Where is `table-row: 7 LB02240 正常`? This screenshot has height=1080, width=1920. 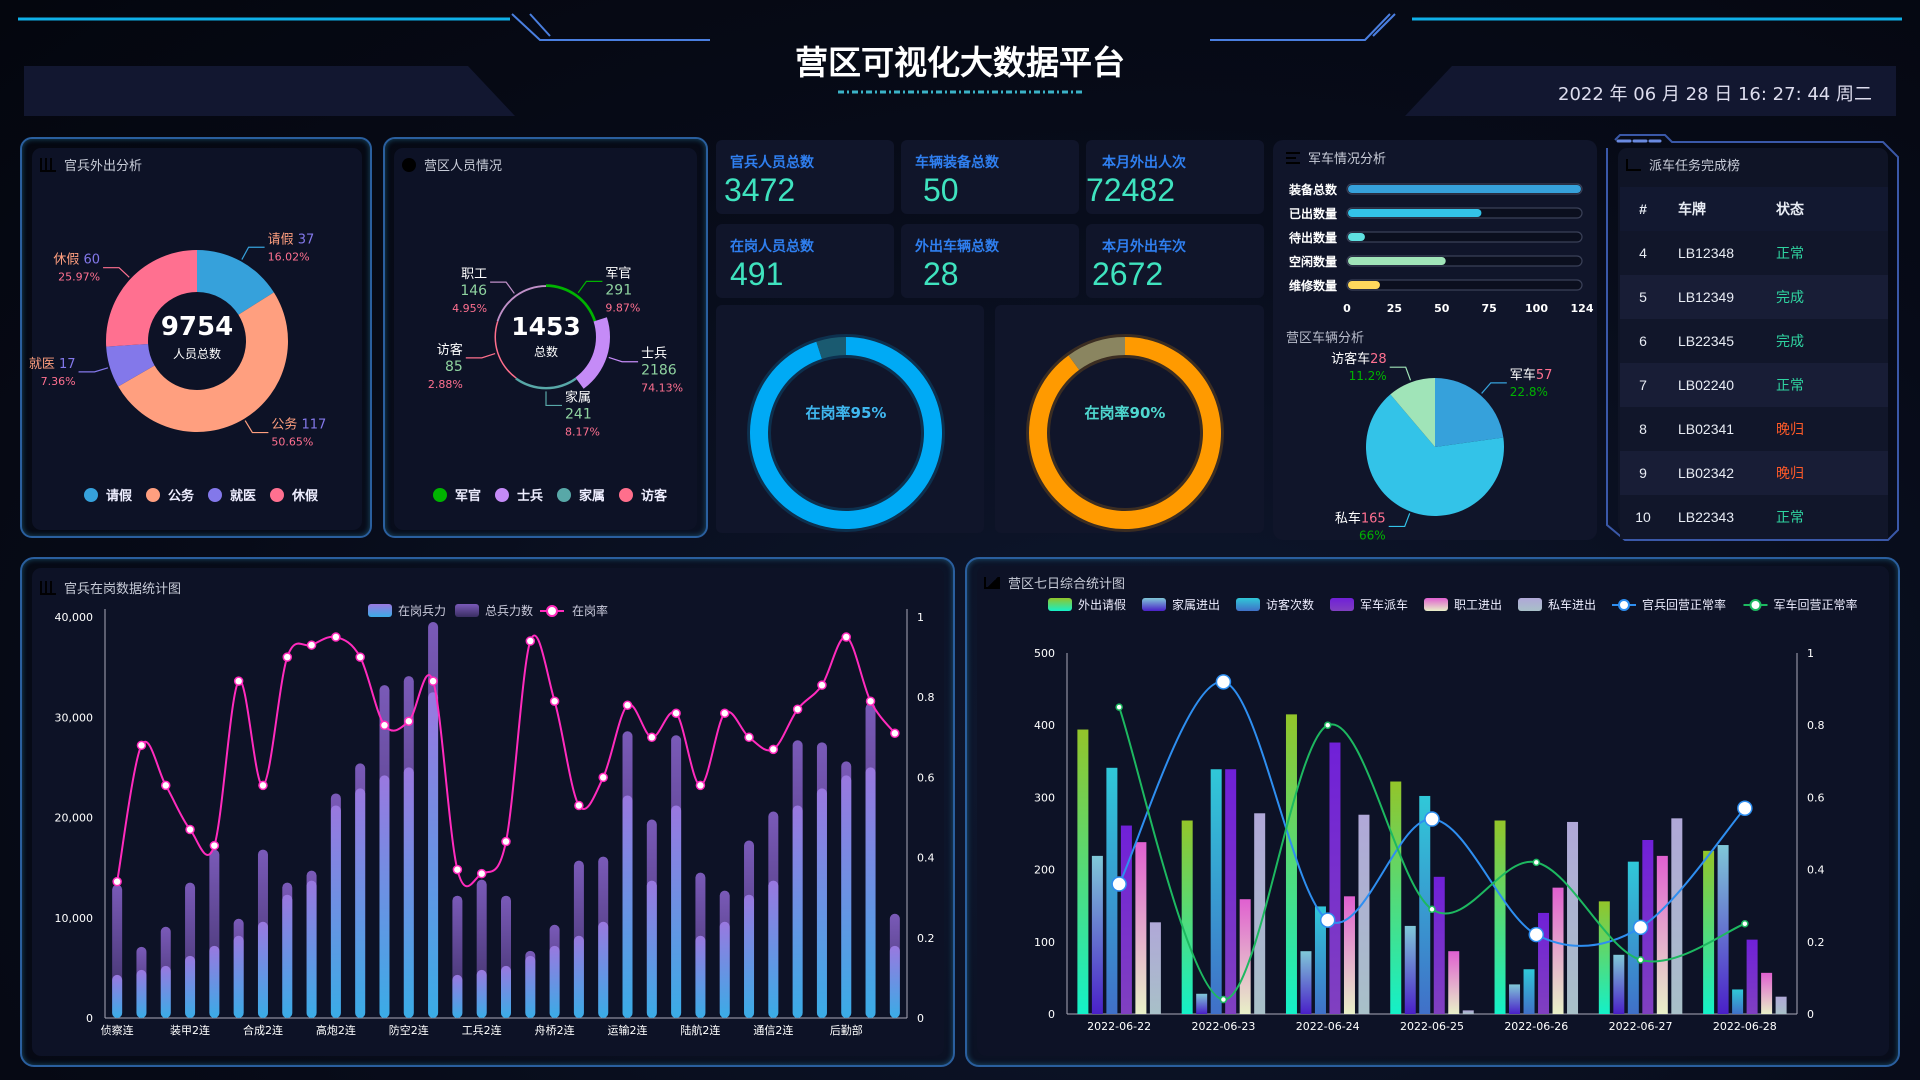
table-row: 7 LB02240 正常 is located at coordinates (1754, 385).